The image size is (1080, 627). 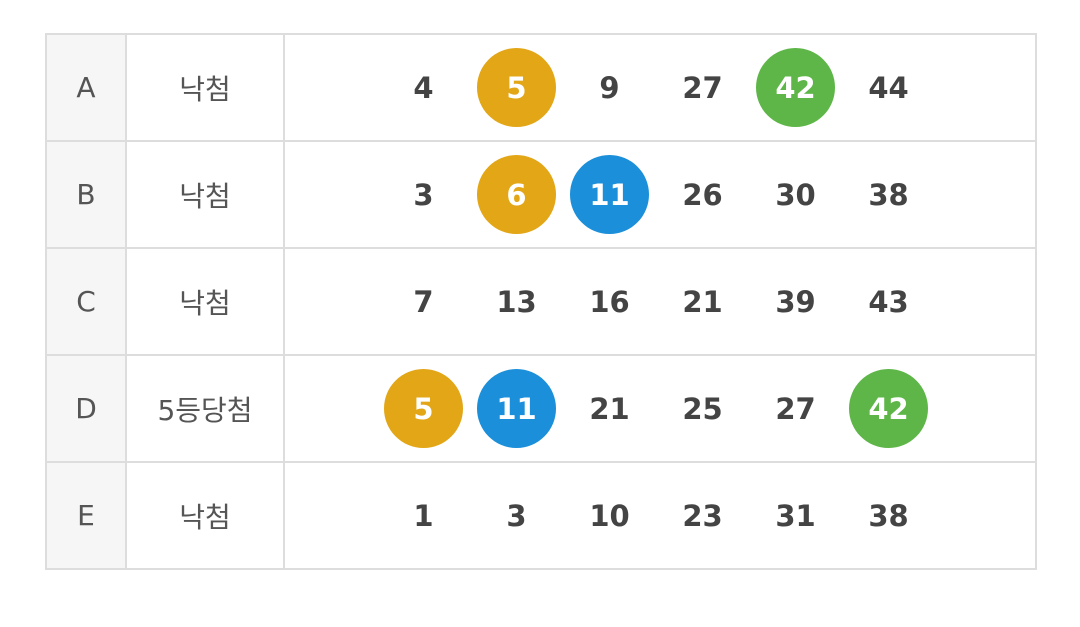 I want to click on numbers-list: 5 11 21 25 27 42, so click(x=660, y=408).